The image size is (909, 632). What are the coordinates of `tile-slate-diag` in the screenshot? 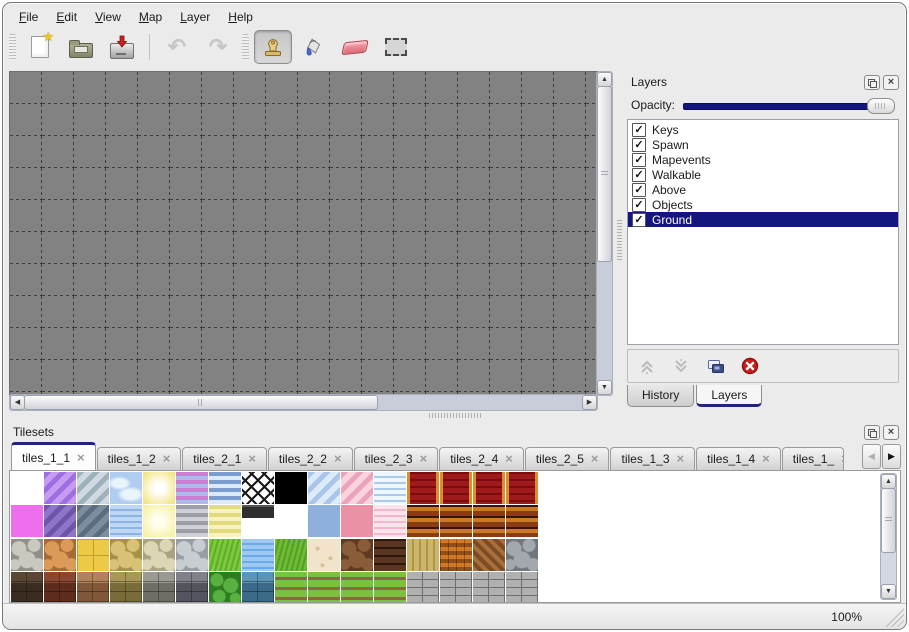 It's located at (93, 521).